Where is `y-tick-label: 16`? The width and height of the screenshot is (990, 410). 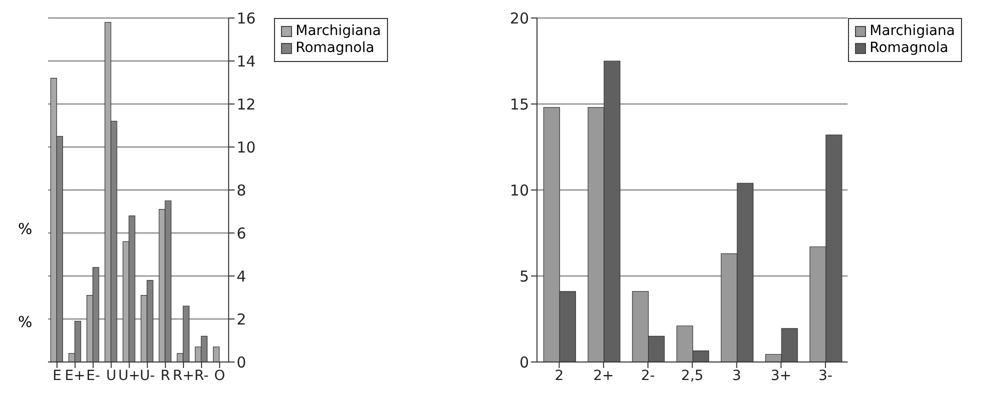 y-tick-label: 16 is located at coordinates (246, 18).